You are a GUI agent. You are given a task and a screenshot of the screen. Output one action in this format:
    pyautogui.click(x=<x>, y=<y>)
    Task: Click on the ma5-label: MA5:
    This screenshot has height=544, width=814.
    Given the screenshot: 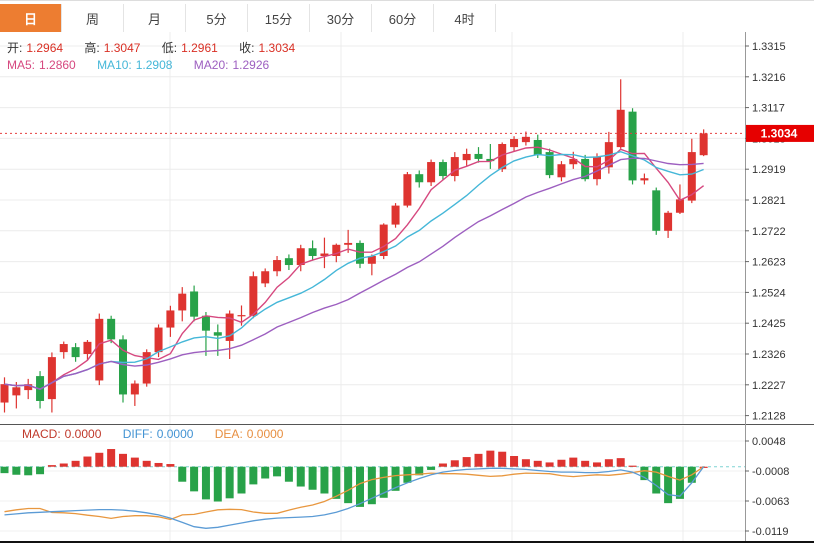 What is the action you would take?
    pyautogui.click(x=21, y=65)
    